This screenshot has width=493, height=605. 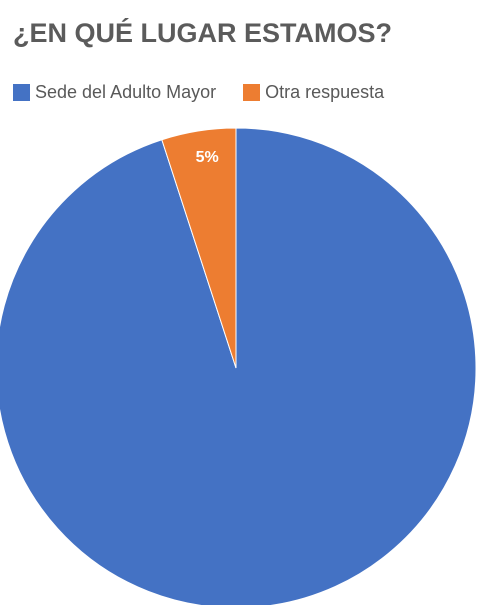 What do you see at coordinates (199, 248) in the screenshot?
I see `pie-slice-otra` at bounding box center [199, 248].